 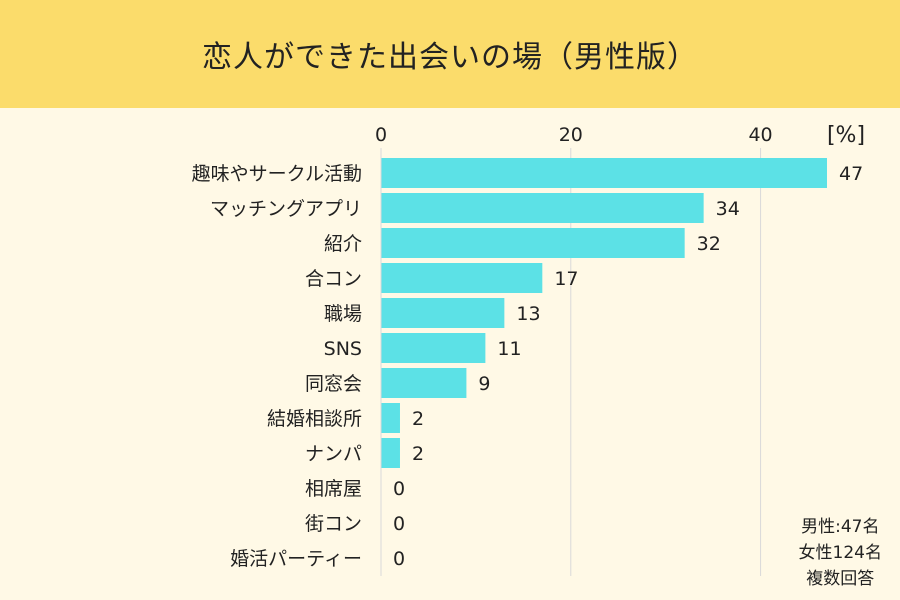 I want to click on value-label-11: 0, so click(x=399, y=559).